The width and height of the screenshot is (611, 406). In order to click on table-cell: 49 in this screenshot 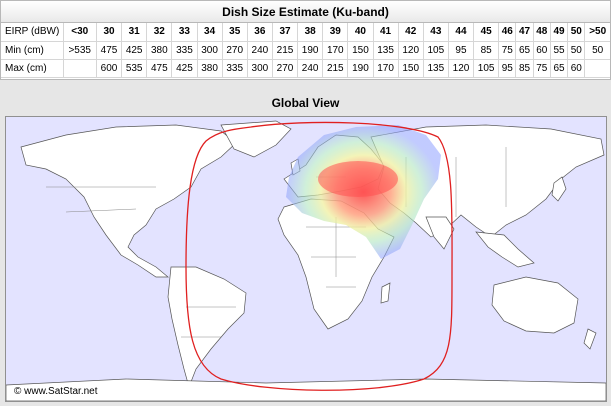, I will do `click(559, 32)`.